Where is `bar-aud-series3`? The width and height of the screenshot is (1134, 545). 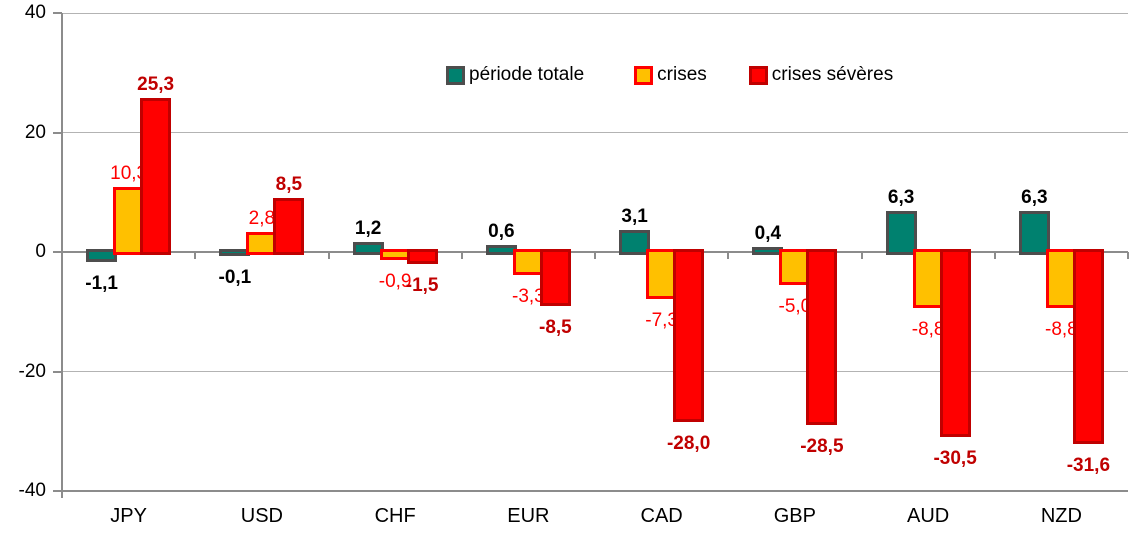 bar-aud-series3 is located at coordinates (955, 343).